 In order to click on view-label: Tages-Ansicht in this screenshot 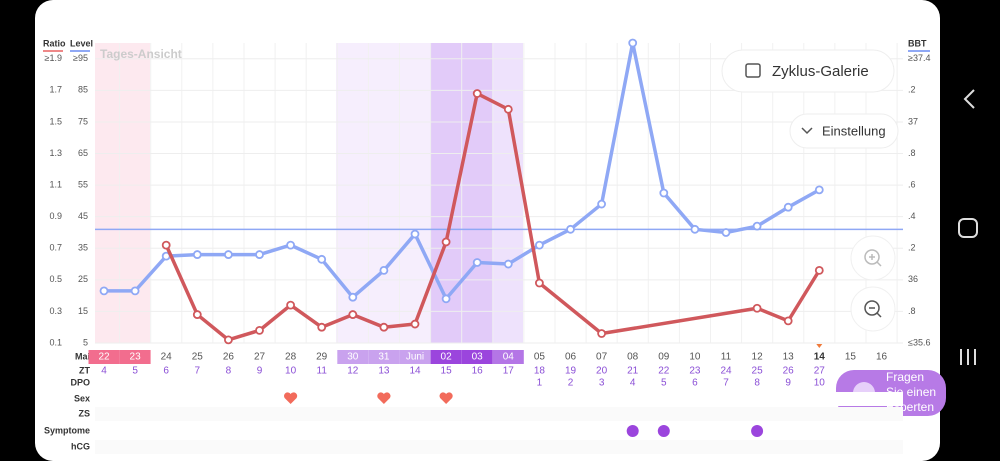, I will do `click(141, 54)`.